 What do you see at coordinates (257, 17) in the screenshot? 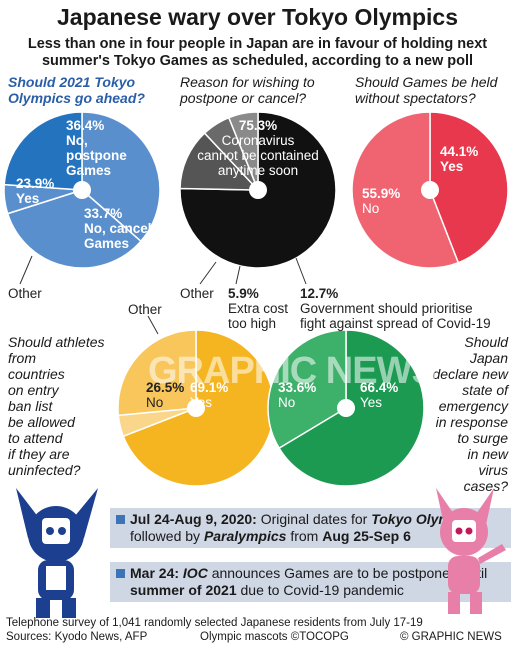
I see `page-title: Japanese wary over Tokyo Olympics` at bounding box center [257, 17].